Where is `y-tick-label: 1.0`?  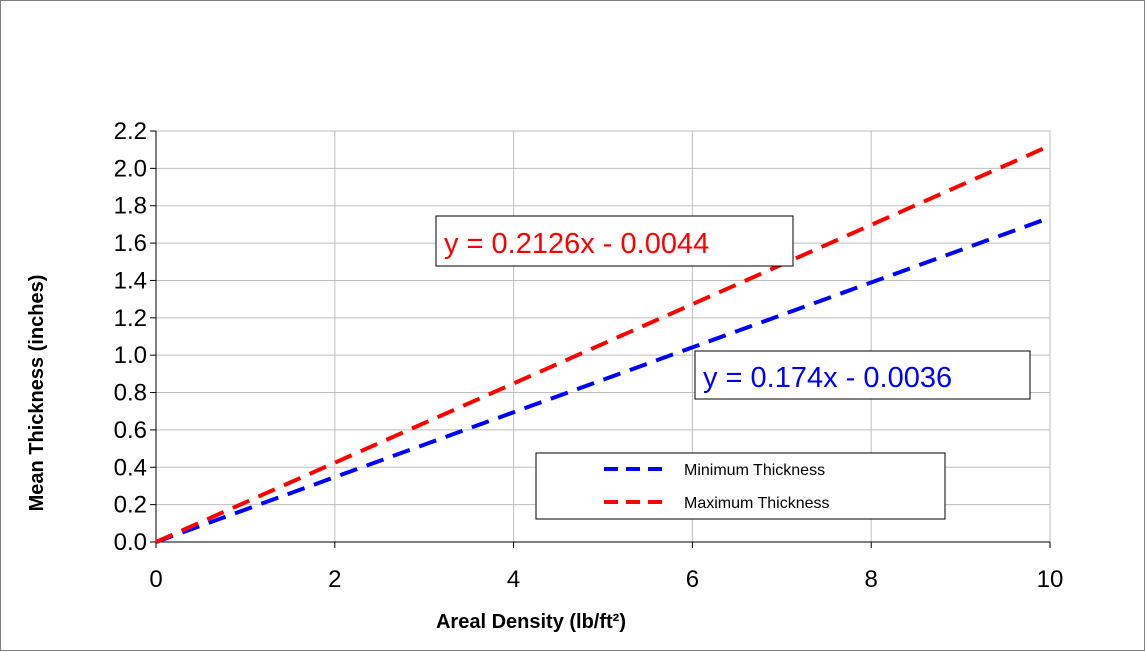
y-tick-label: 1.0 is located at coordinates (130, 355).